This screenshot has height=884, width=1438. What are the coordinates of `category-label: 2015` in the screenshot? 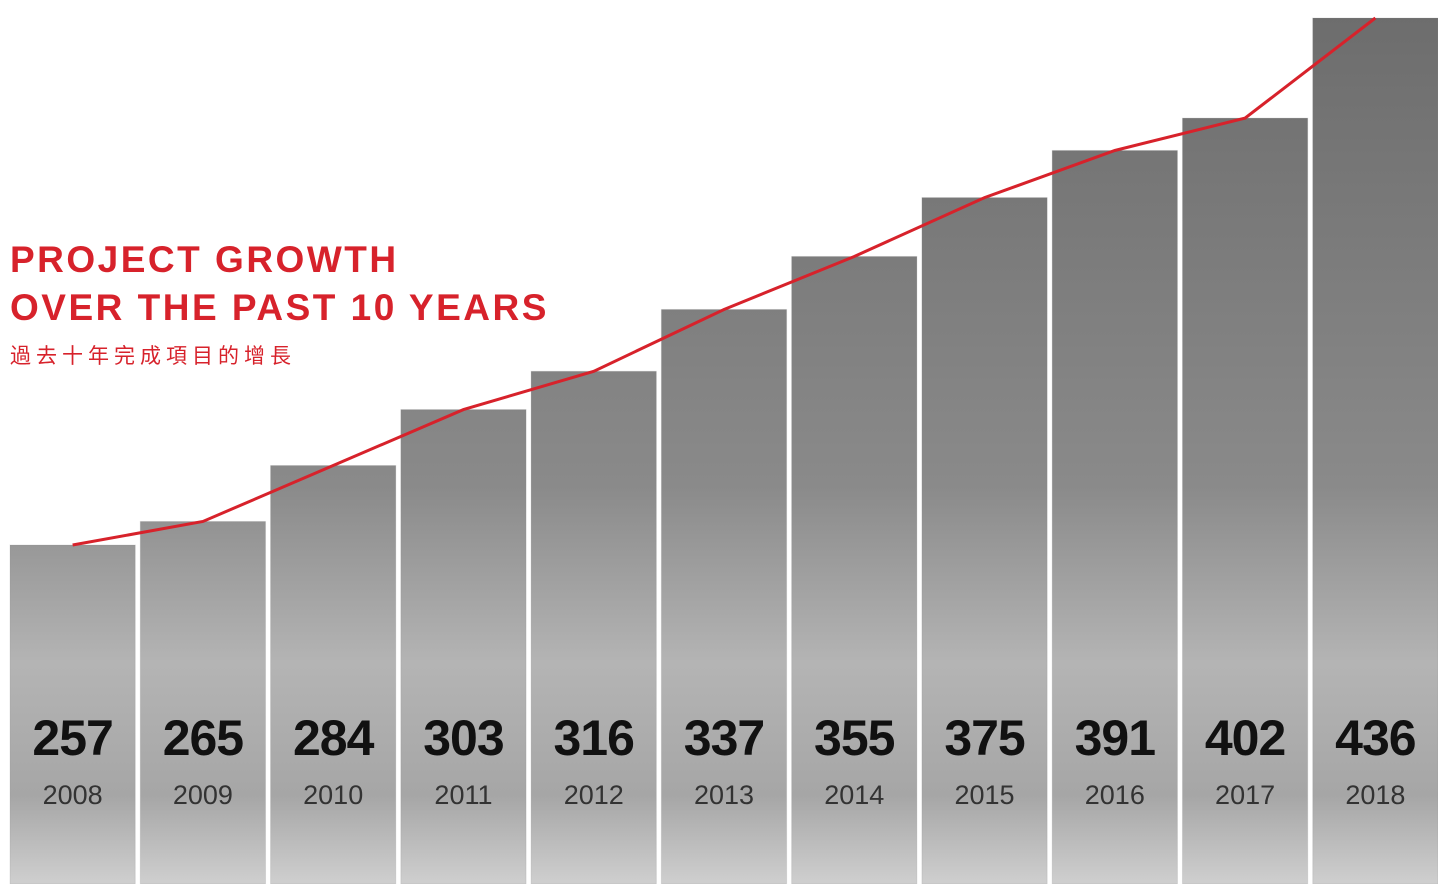 It's located at (985, 795).